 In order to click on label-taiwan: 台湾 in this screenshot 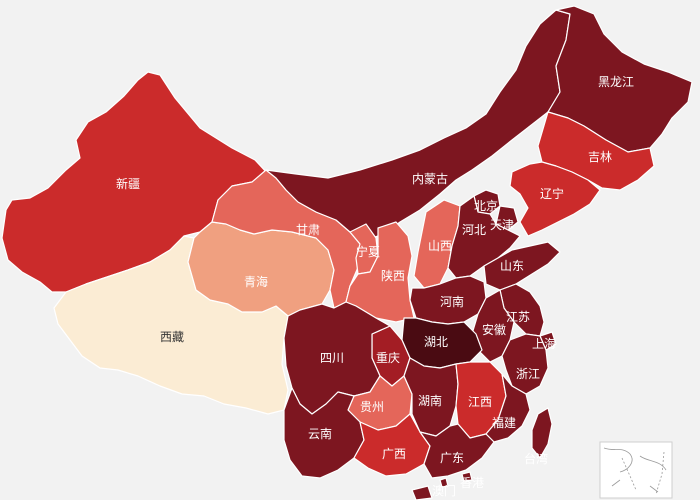, I will do `click(536, 458)`.